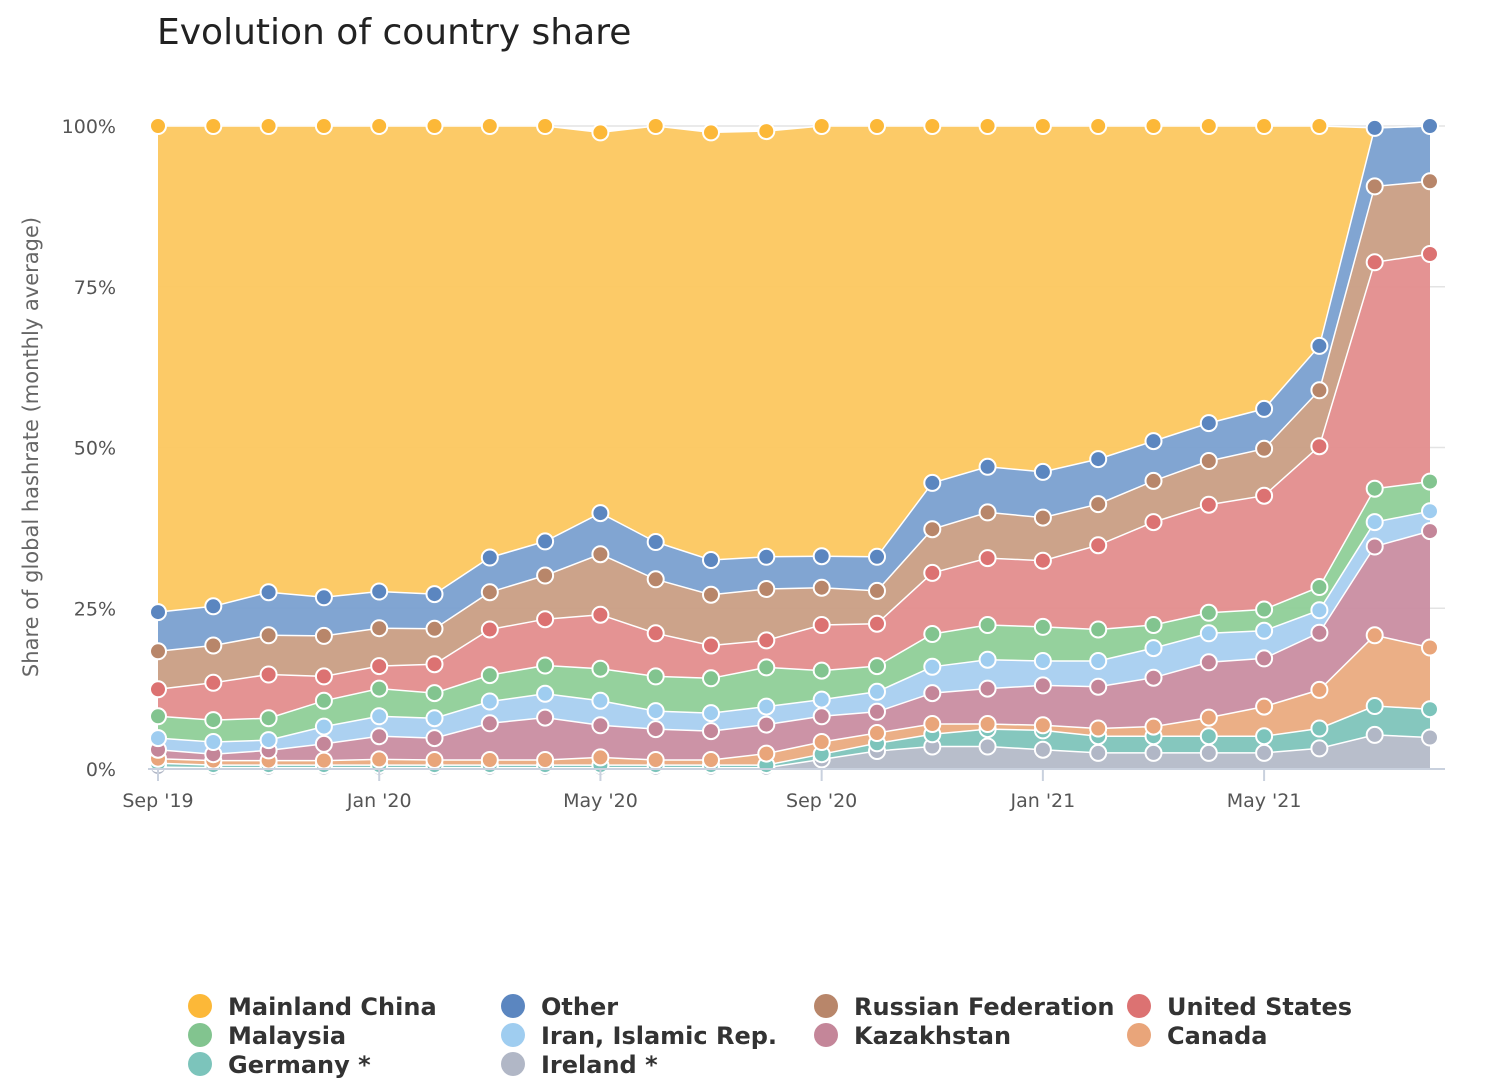 The height and width of the screenshot is (1088, 1512). Describe the element at coordinates (1197, 1036) in the screenshot. I see `legend-item: Canada` at that location.